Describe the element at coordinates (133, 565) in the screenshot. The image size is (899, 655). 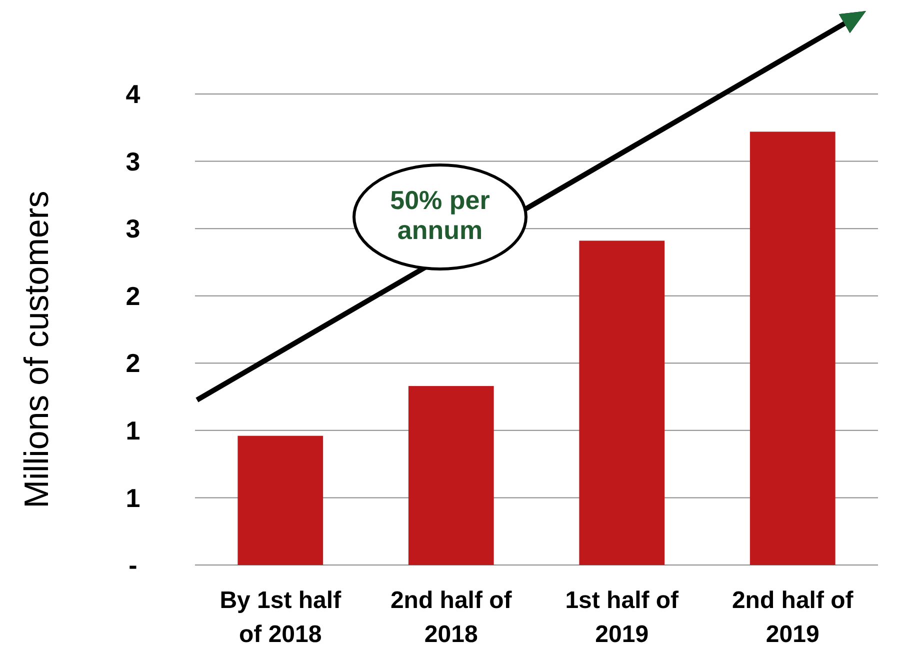
I see `y-tick-label: -` at that location.